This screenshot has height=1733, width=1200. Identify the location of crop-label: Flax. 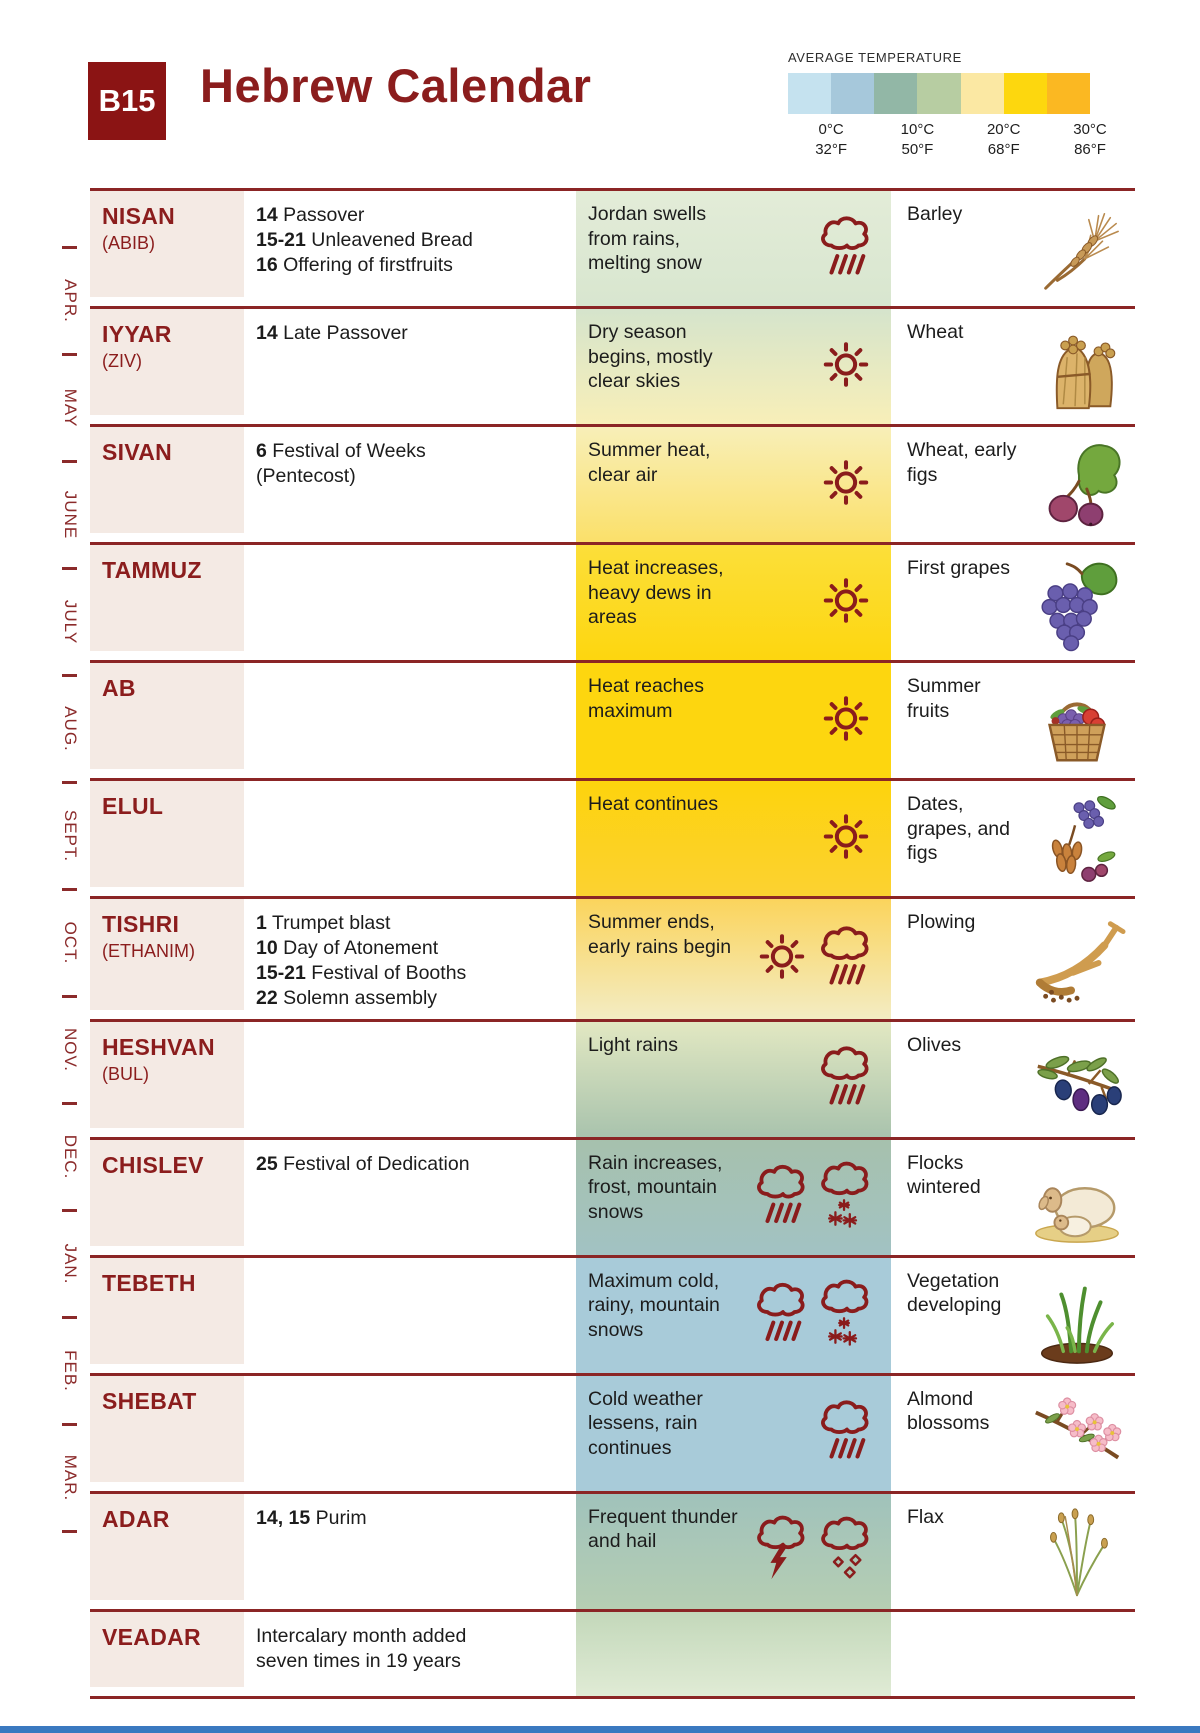
(925, 1516).